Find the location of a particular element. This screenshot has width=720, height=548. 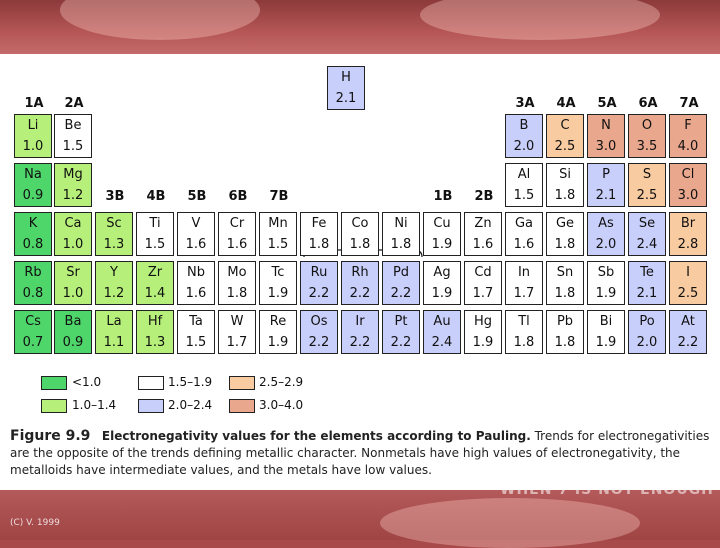

element-symbol: Zr is located at coordinates (155, 272).